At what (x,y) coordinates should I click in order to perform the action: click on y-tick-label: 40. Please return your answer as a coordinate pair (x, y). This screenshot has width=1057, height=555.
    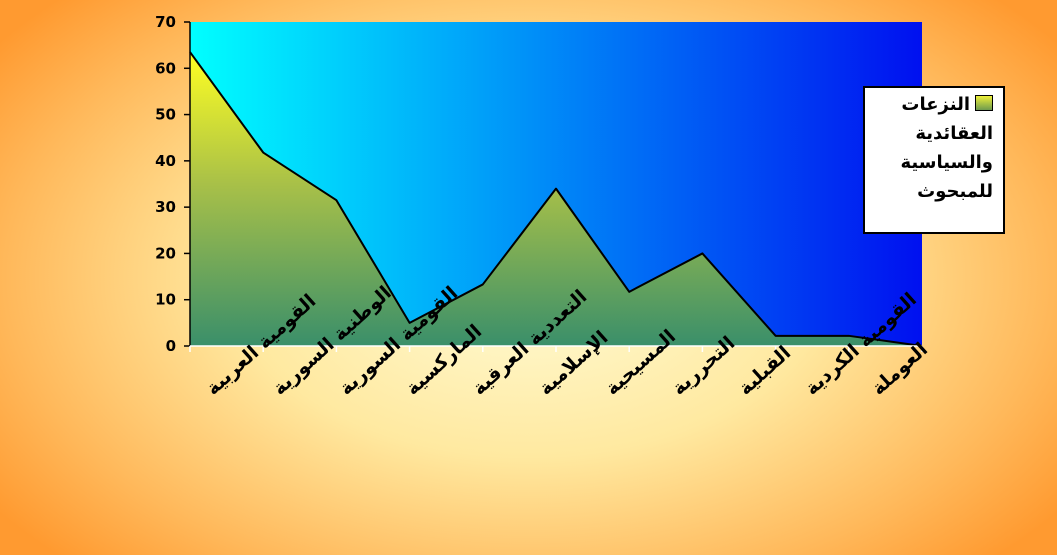
    Looking at the image, I should click on (165, 161).